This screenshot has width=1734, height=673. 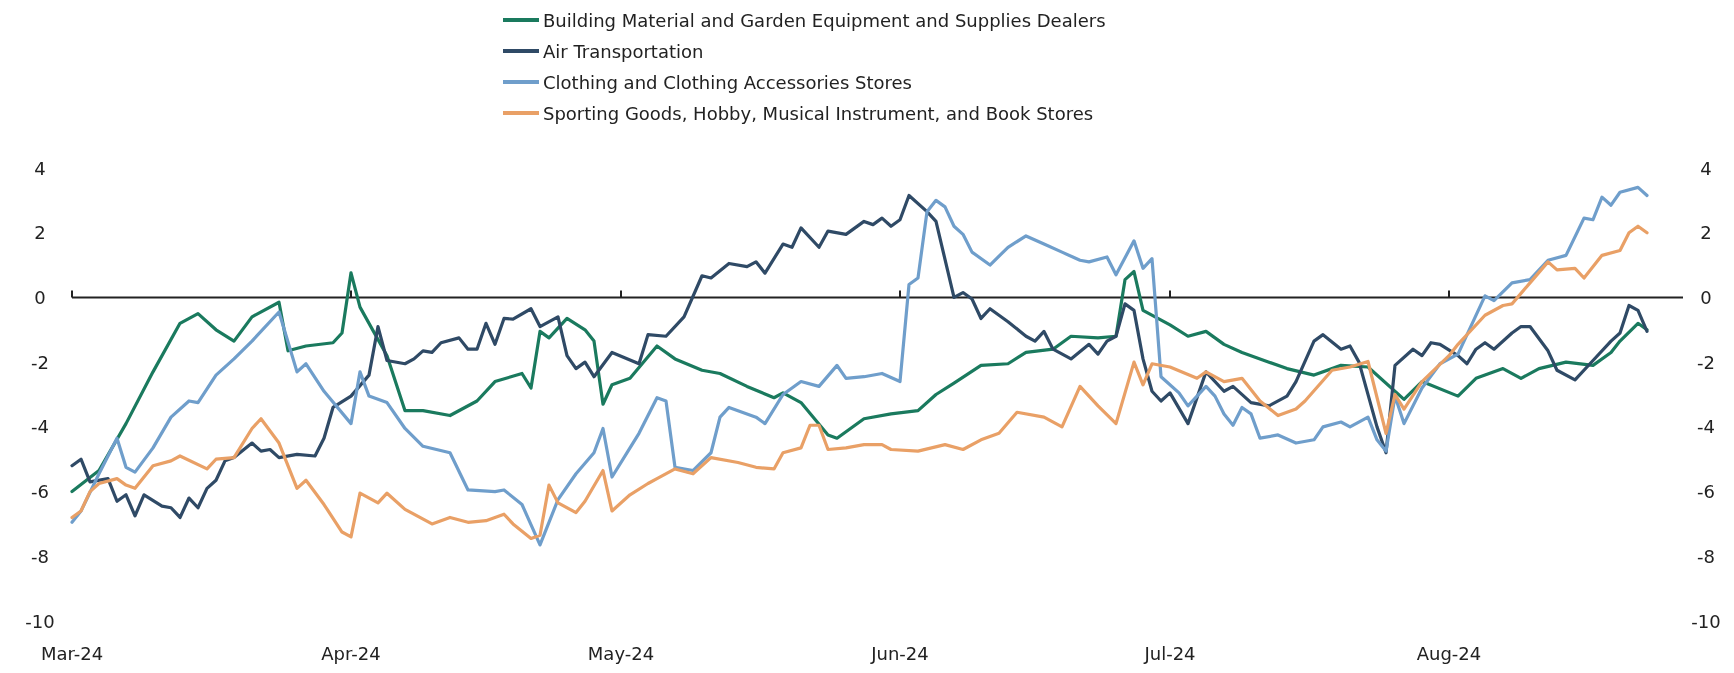 What do you see at coordinates (40, 621) in the screenshot?
I see `y-tick-label: -10` at bounding box center [40, 621].